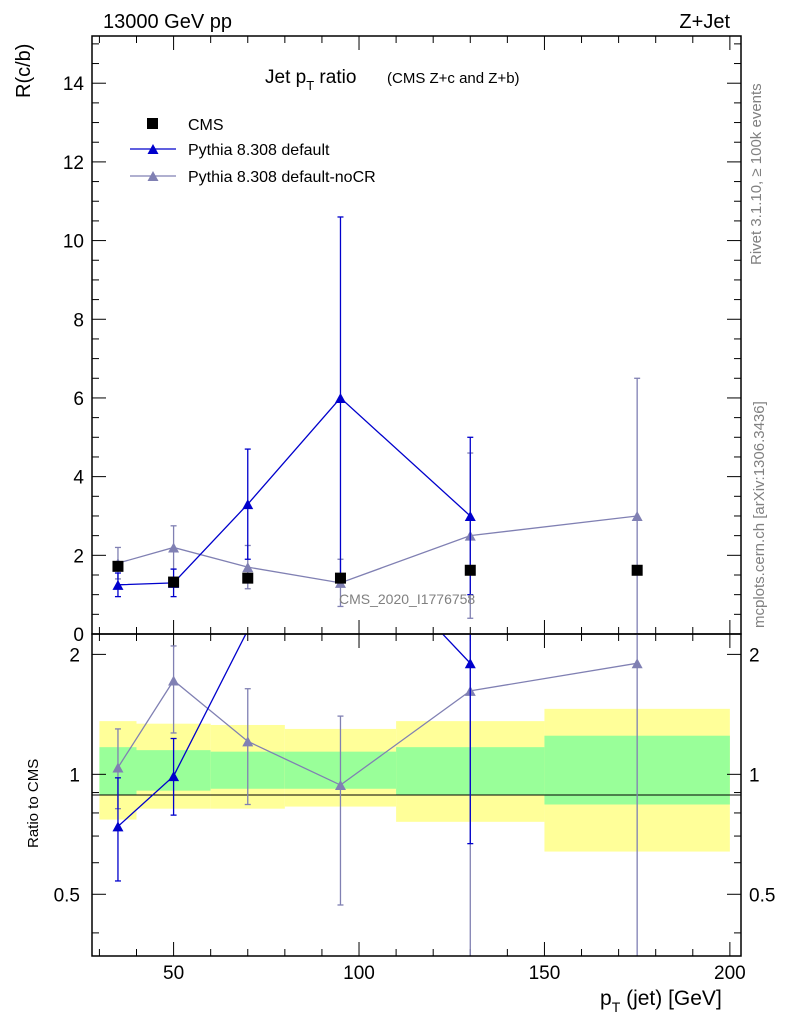  I want to click on ratio-xtick-label: 200, so click(730, 973).